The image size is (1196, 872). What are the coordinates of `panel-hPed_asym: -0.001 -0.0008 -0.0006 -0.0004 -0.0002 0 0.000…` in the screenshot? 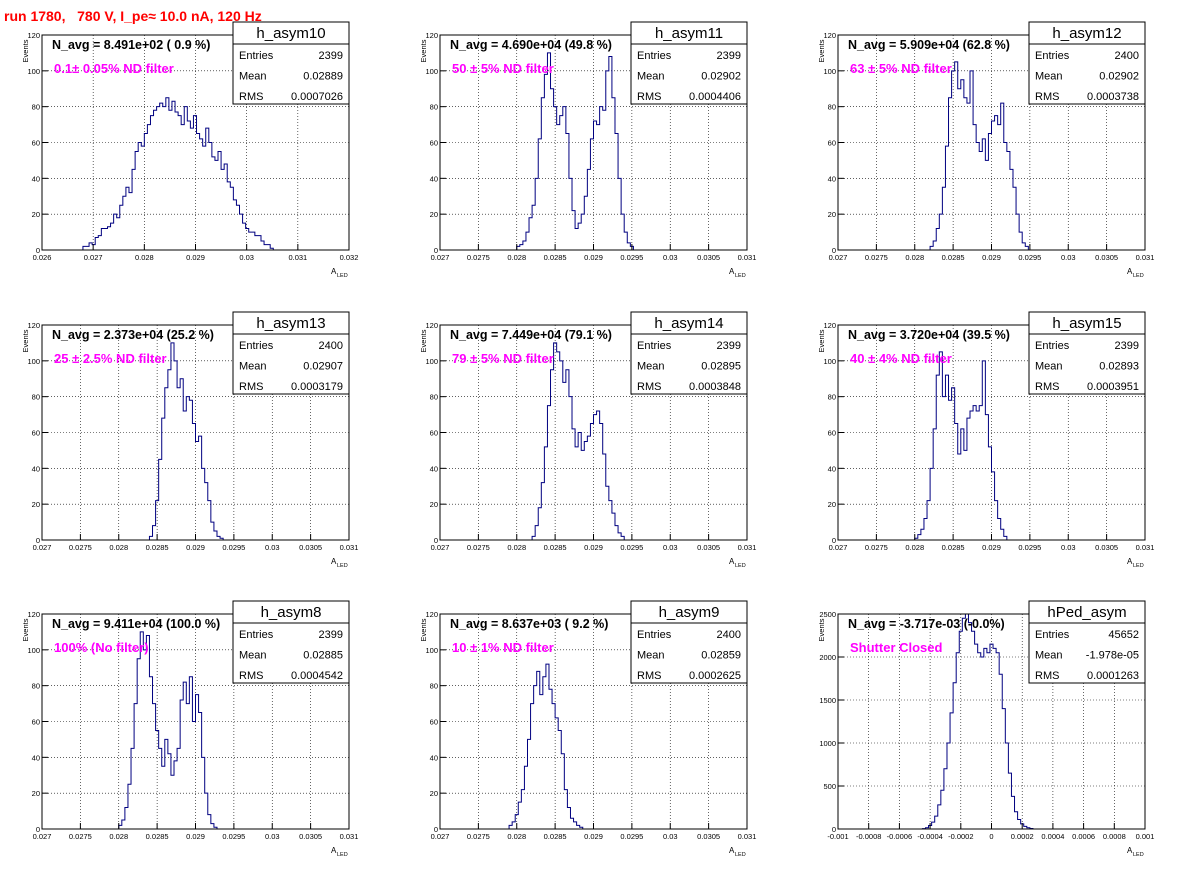 It's located at (985, 729).